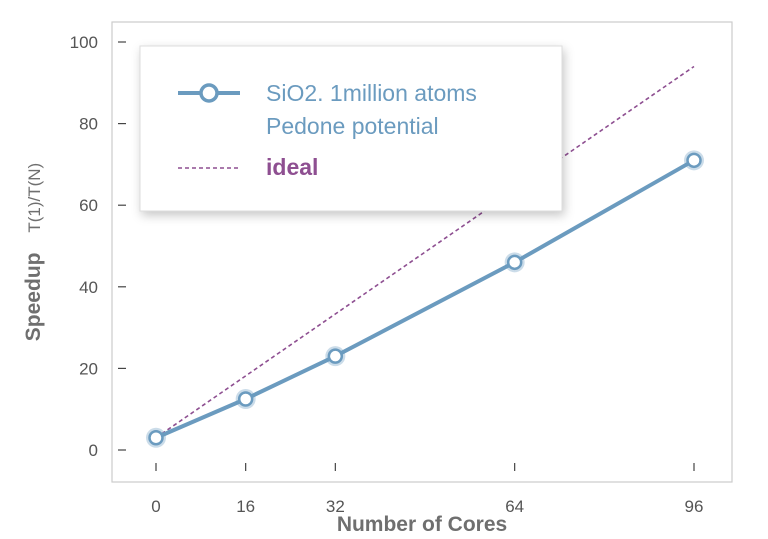 This screenshot has height=539, width=768. What do you see at coordinates (694, 506) in the screenshot?
I see `x-tick-label-96: 96` at bounding box center [694, 506].